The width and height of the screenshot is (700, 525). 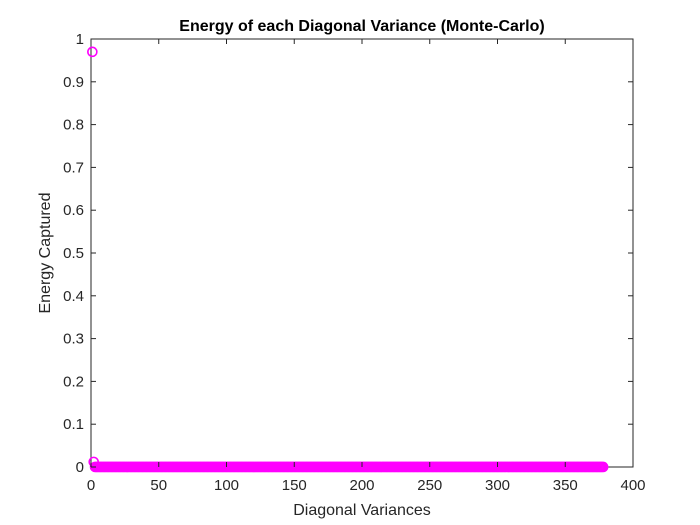 I want to click on y-tick-label: 1, so click(x=80, y=39).